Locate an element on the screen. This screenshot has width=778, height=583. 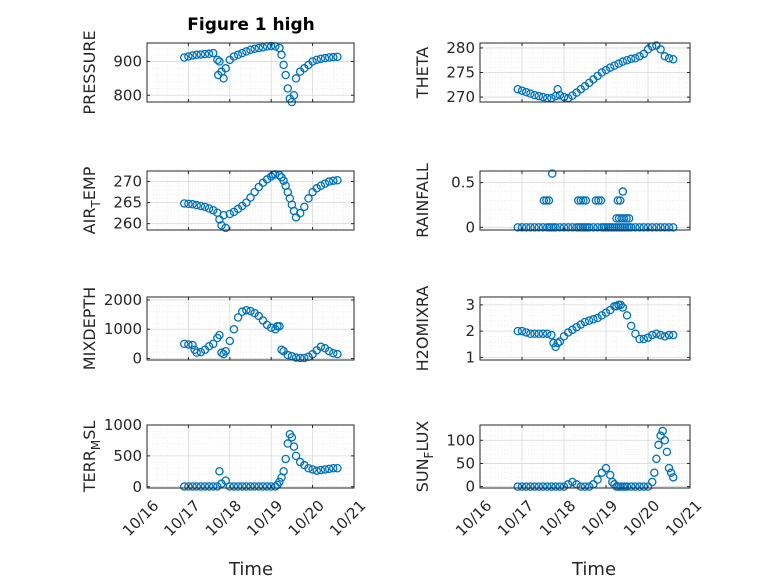
axes-background is located at coordinates (250, 200).